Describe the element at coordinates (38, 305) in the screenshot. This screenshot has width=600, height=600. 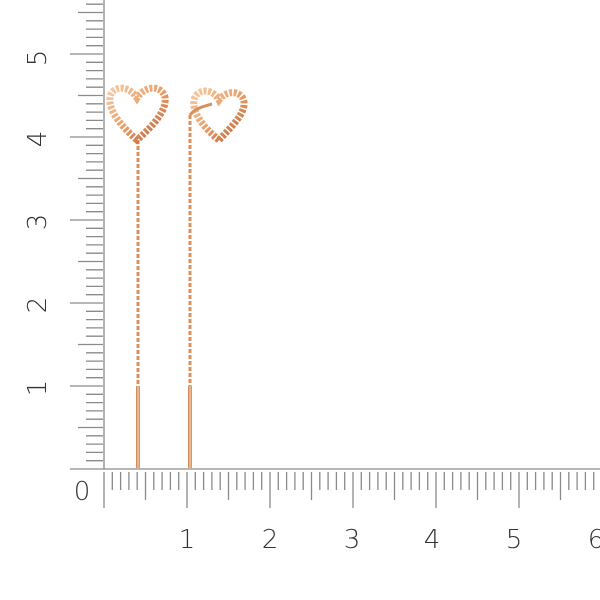
I see `v-label-2: 2` at that location.